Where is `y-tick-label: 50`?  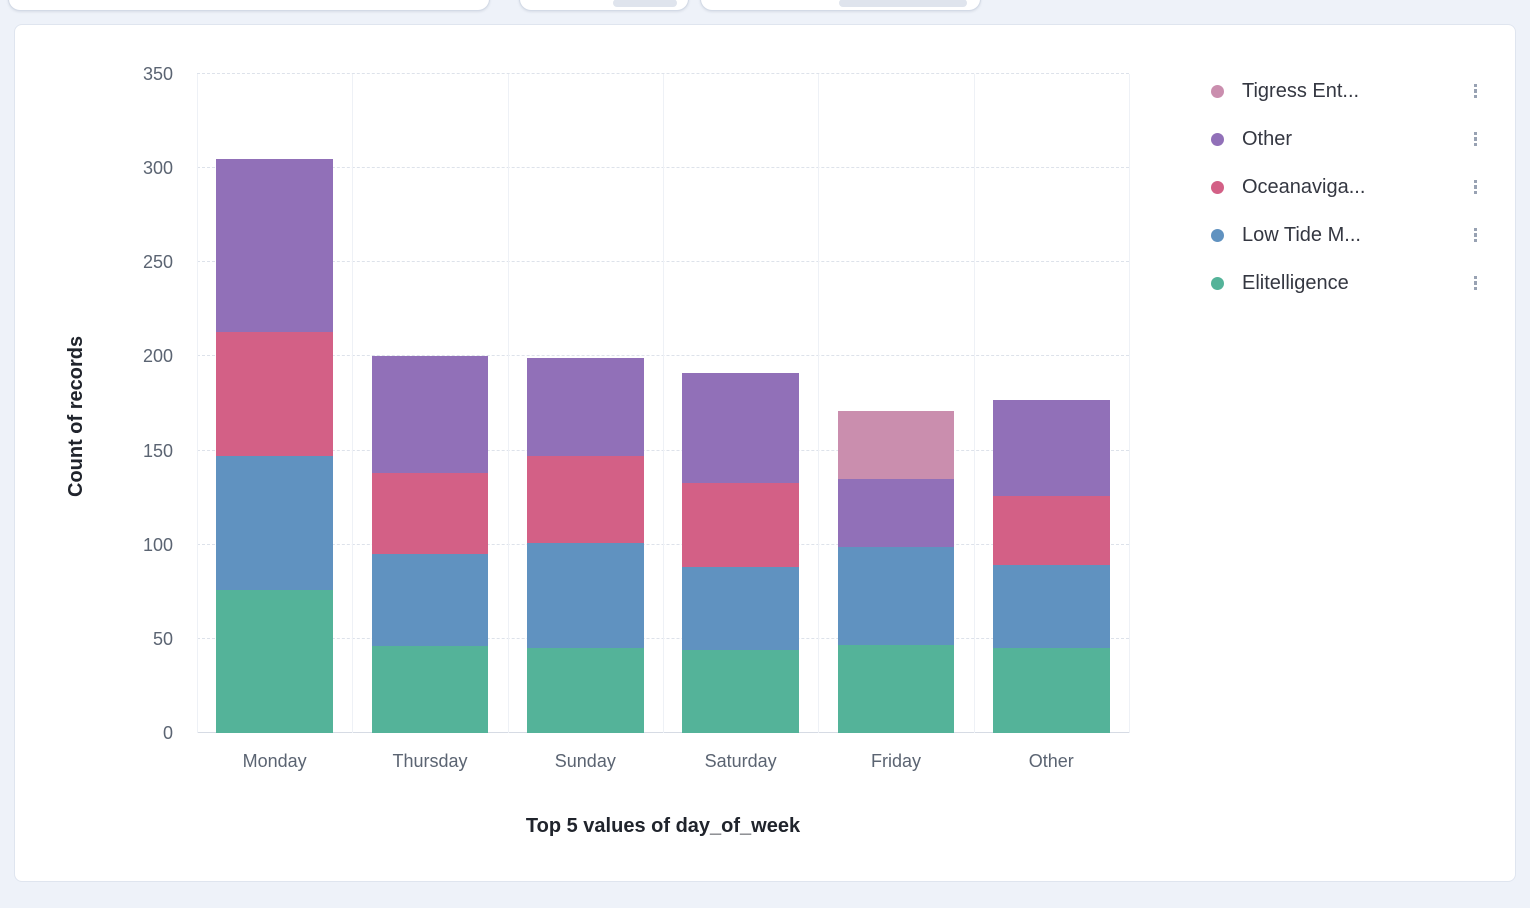 y-tick-label: 50 is located at coordinates (162, 638).